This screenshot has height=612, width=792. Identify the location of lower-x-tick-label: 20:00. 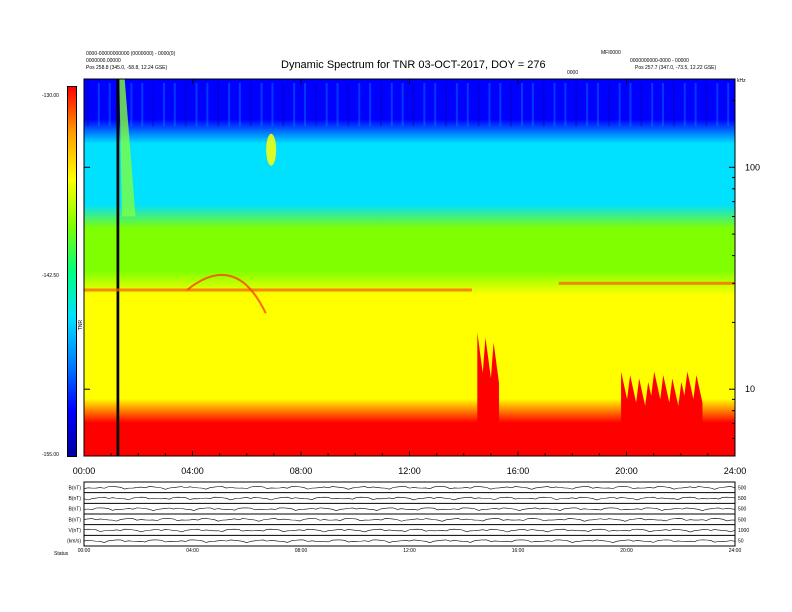
(626, 551).